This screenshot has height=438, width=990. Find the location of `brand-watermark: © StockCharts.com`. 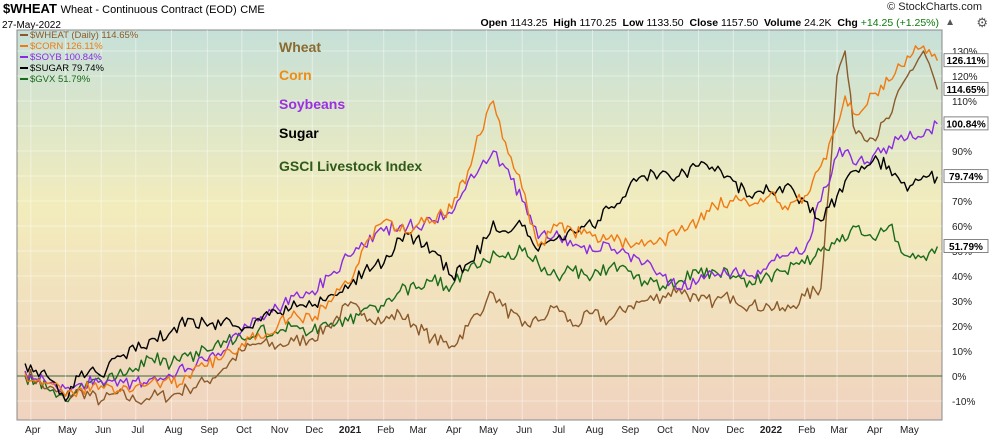

brand-watermark: © StockCharts.com is located at coordinates (934, 7).